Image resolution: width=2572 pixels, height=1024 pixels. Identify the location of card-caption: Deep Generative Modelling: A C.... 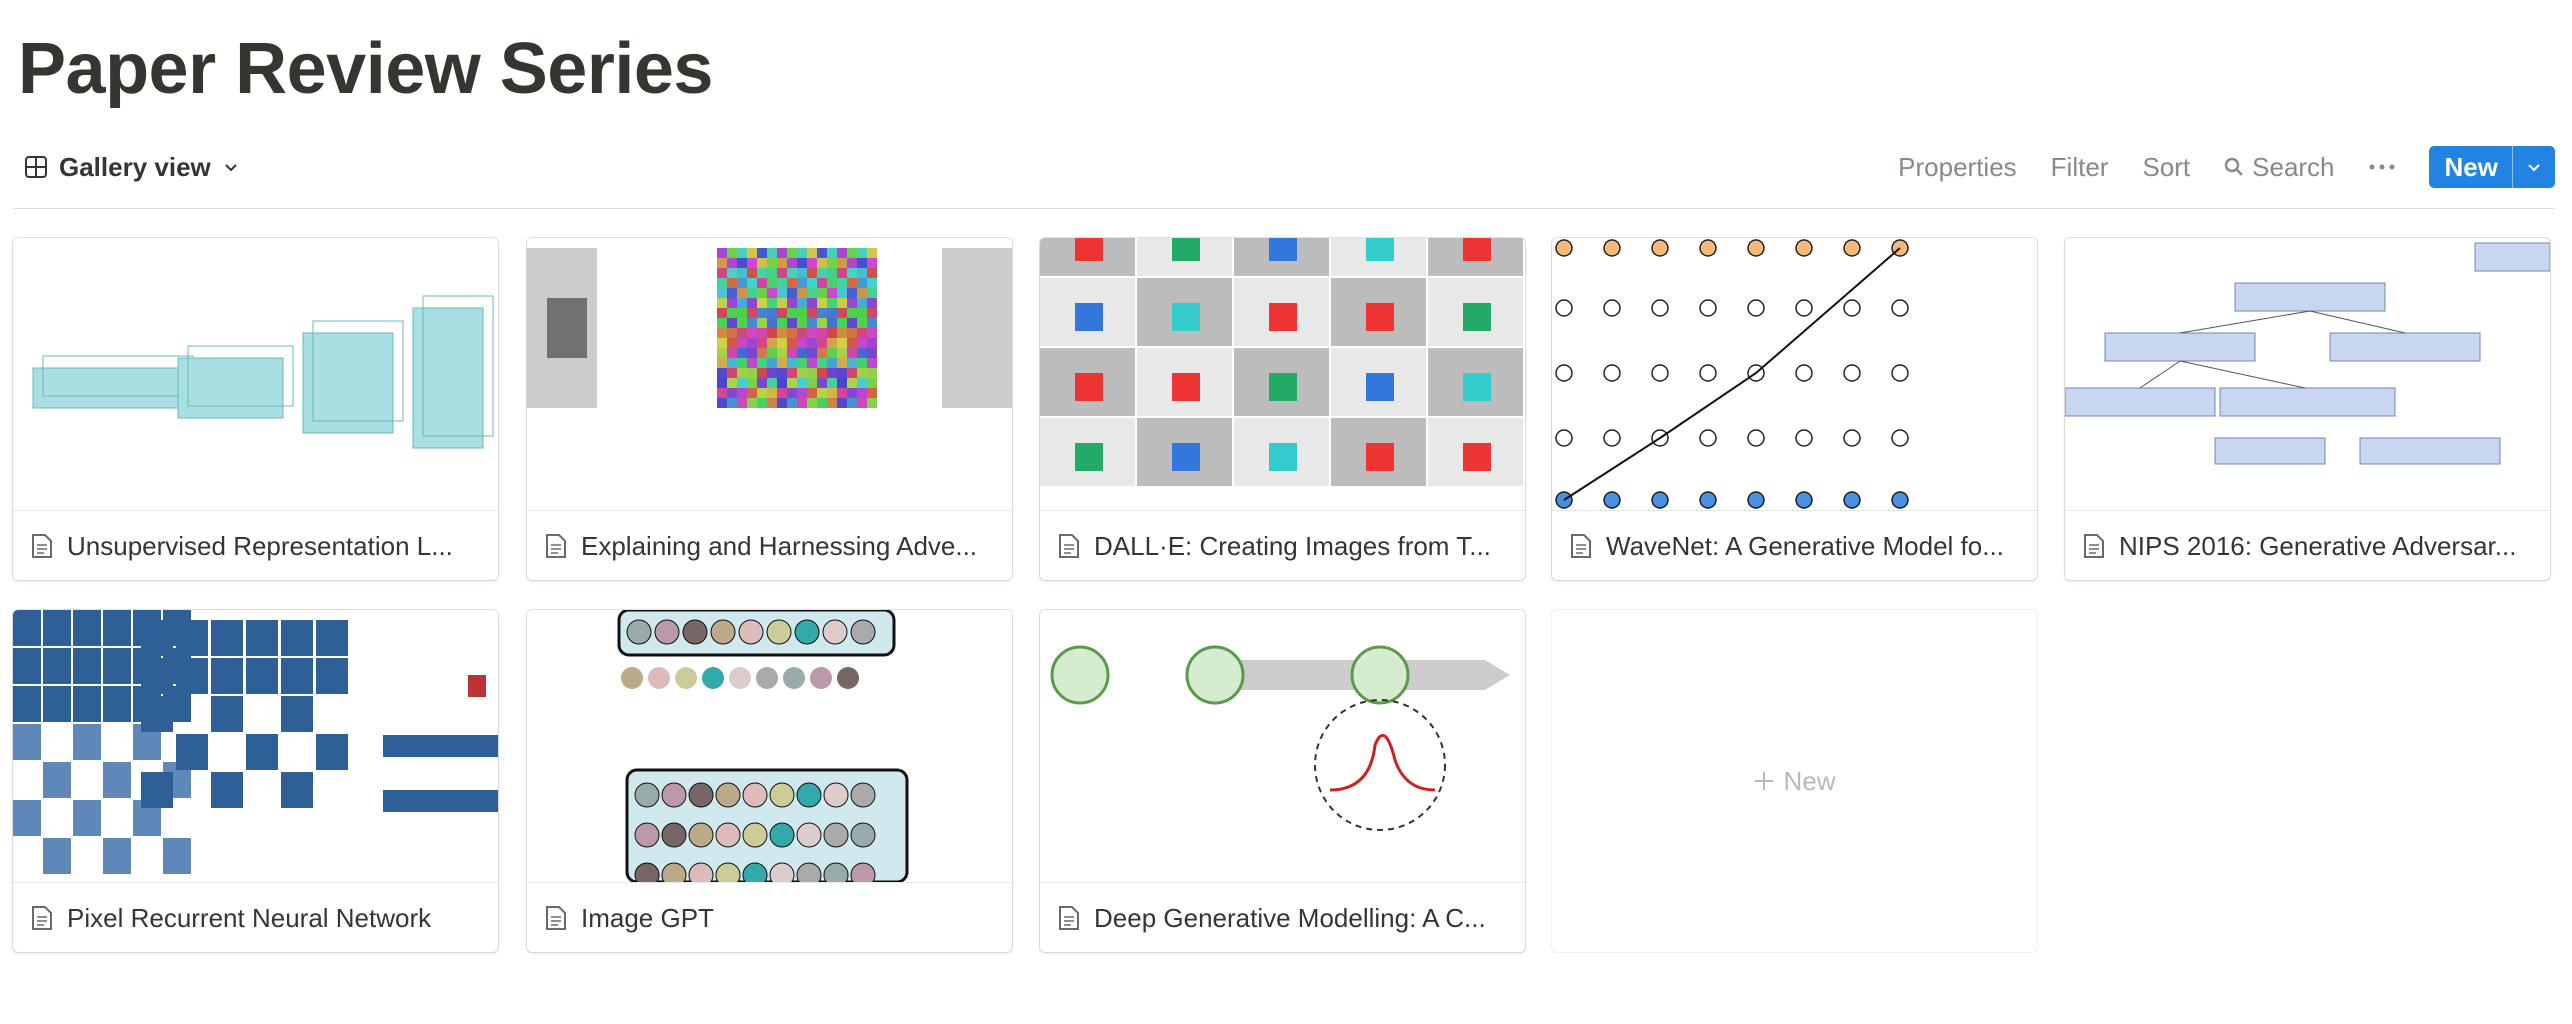
(1282, 917).